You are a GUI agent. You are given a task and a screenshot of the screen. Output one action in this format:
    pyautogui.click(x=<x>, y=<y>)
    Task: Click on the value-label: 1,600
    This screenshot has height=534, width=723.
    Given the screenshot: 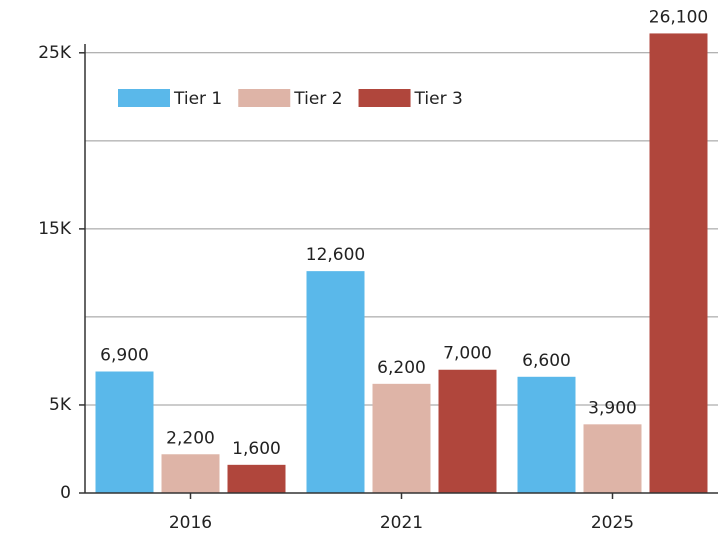 What is the action you would take?
    pyautogui.click(x=256, y=449)
    